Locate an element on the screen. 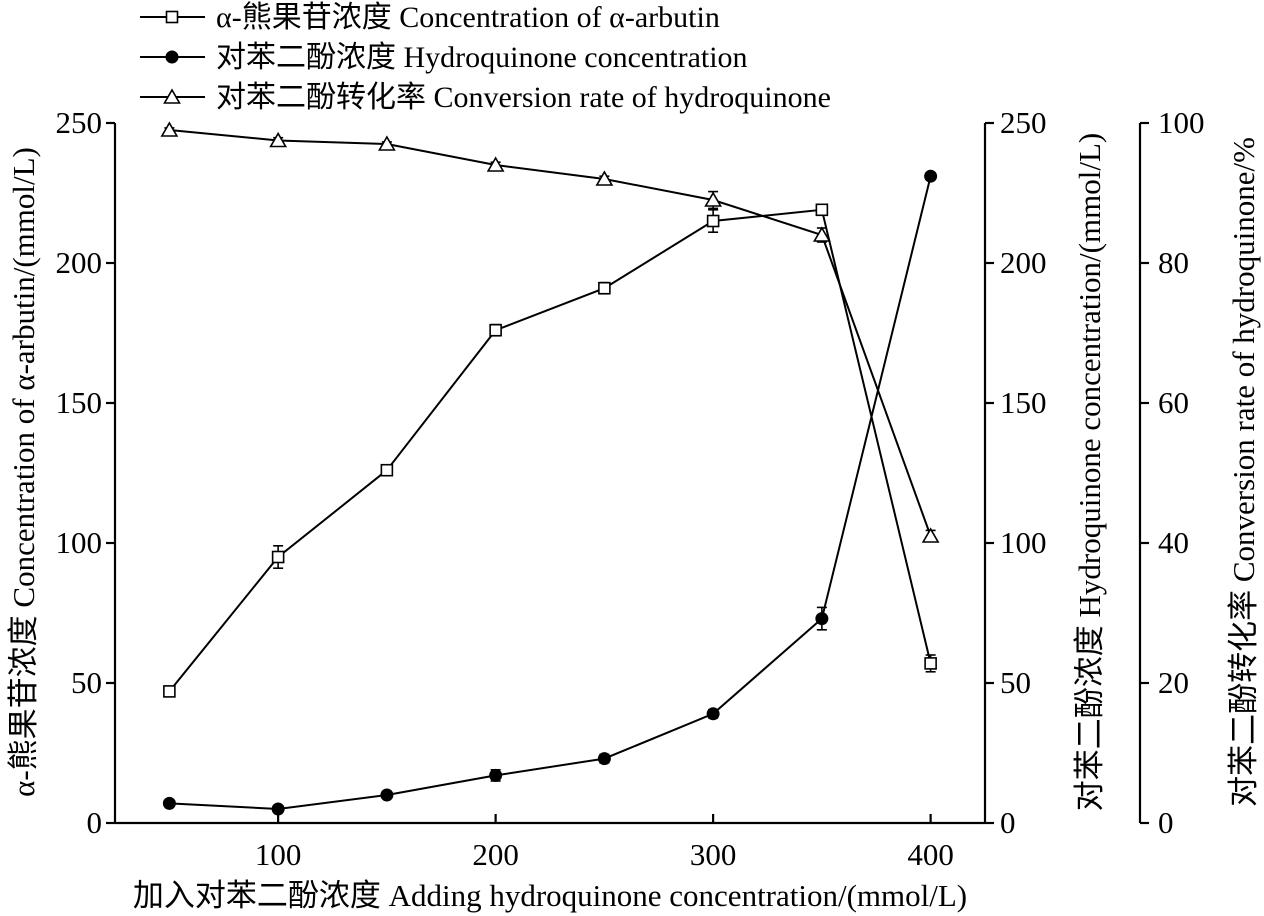 This screenshot has width=1264, height=916. y-left-tick-label: 100 is located at coordinates (79, 542).